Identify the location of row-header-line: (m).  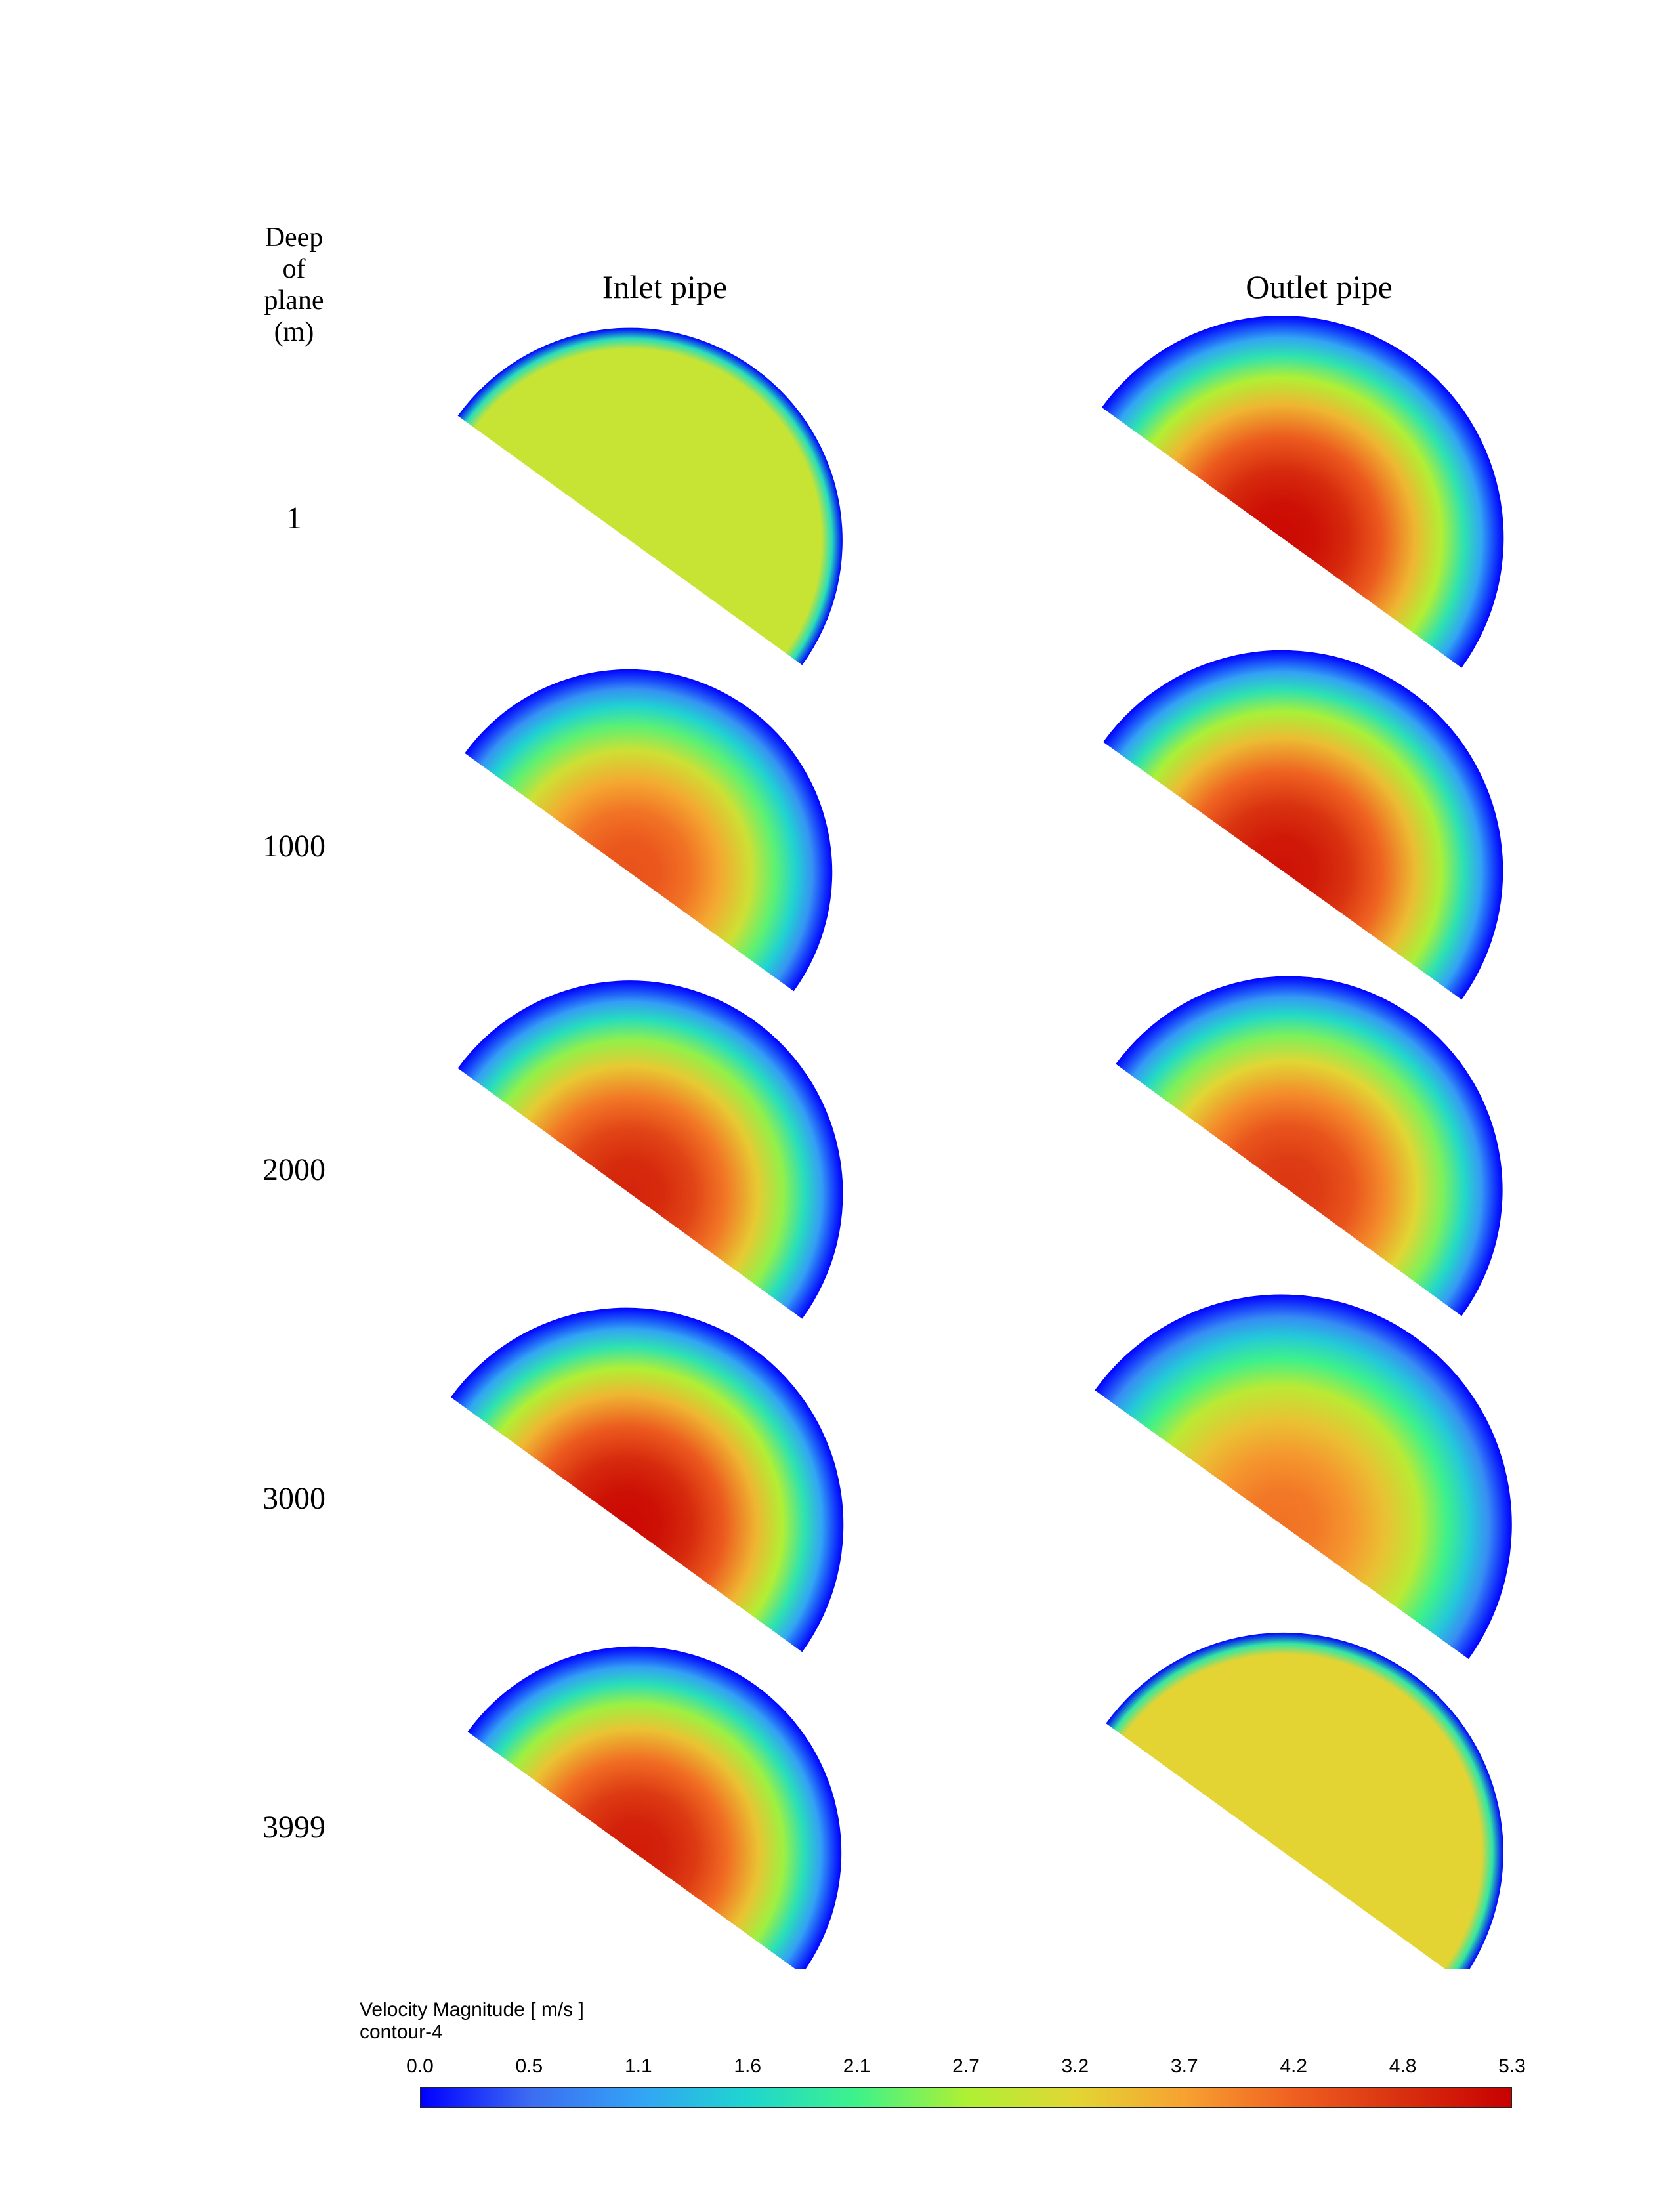
(294, 332).